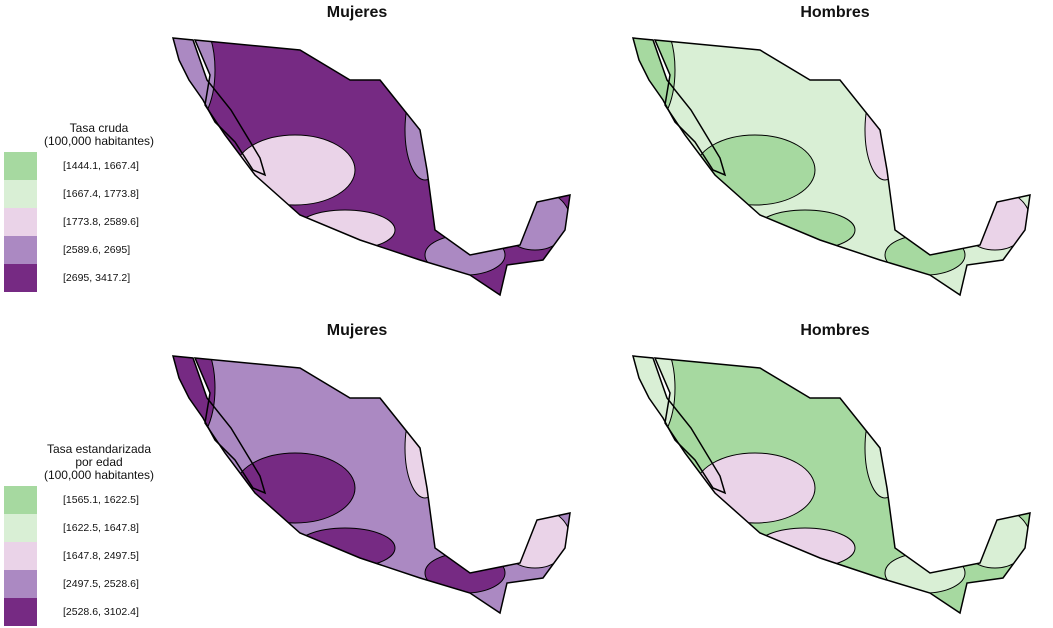 The height and width of the screenshot is (628, 1053). Describe the element at coordinates (101, 194) in the screenshot. I see `legend-label: [1667.4, 1773.8]` at that location.